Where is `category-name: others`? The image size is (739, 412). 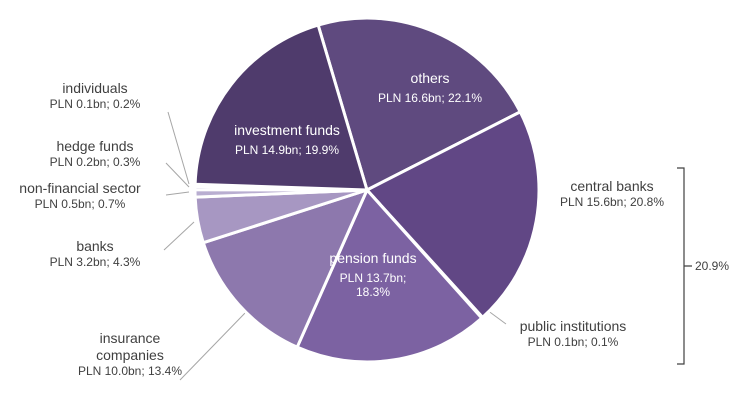 category-name: others is located at coordinates (430, 78).